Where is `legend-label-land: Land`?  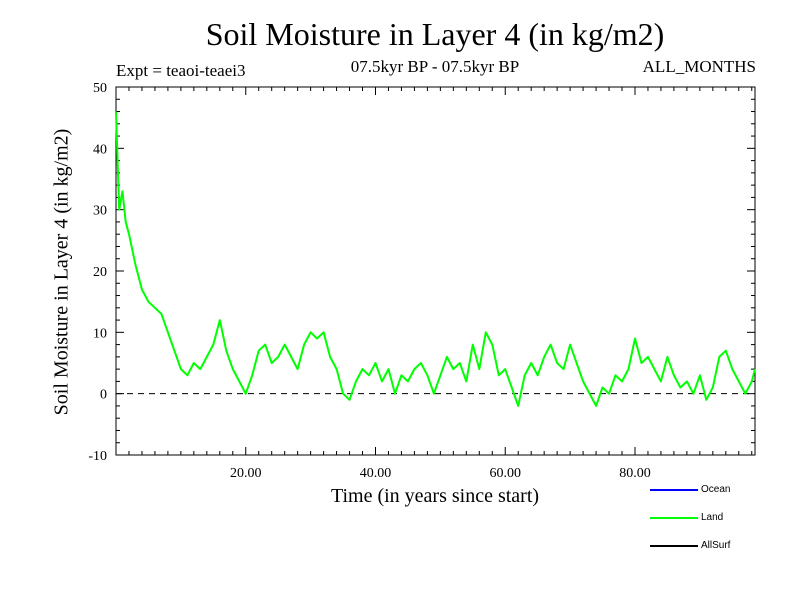 legend-label-land: Land is located at coordinates (712, 517).